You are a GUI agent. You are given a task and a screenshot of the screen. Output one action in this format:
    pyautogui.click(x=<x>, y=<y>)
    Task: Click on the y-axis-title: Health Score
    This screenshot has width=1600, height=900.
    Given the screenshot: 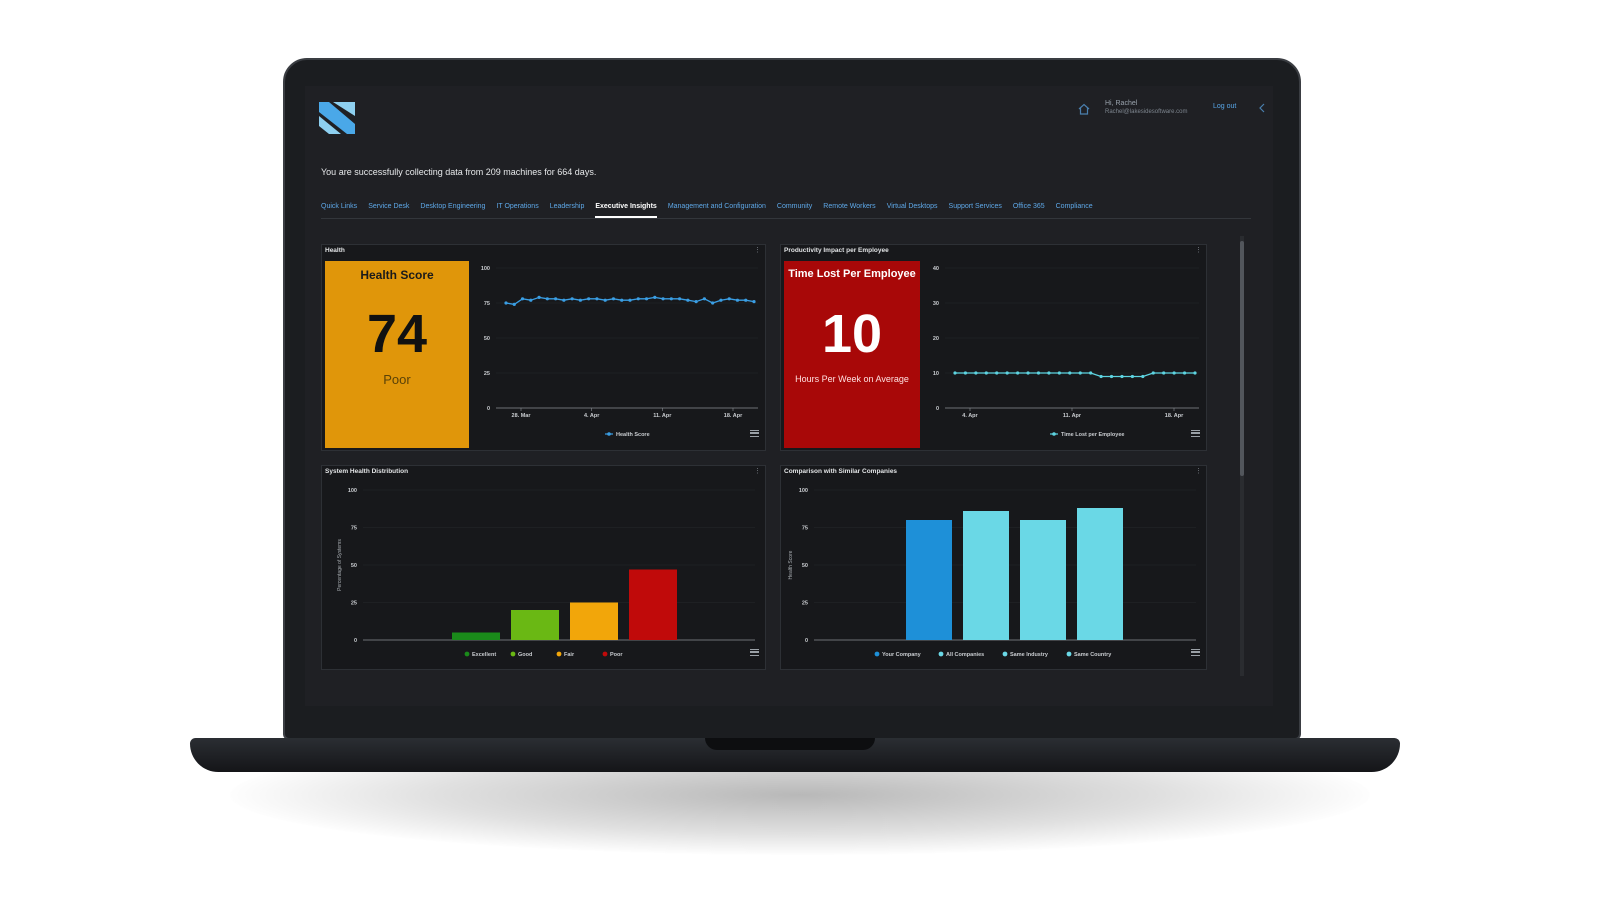 What is the action you would take?
    pyautogui.click(x=791, y=564)
    